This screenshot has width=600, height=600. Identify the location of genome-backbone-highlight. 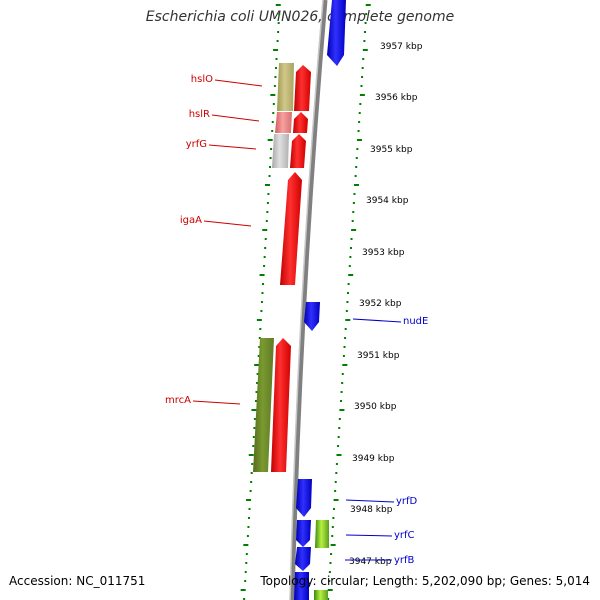
(306, 300).